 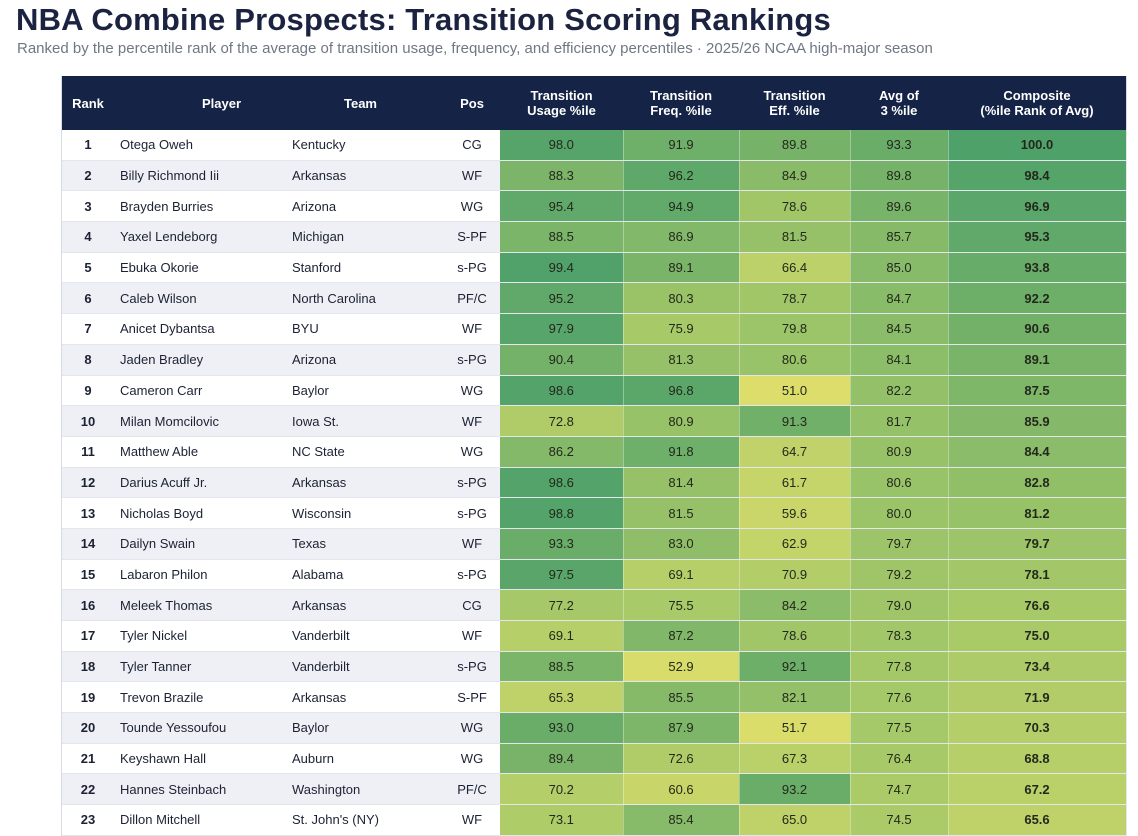 What do you see at coordinates (365, 391) in the screenshot?
I see `cell-team: Baylor` at bounding box center [365, 391].